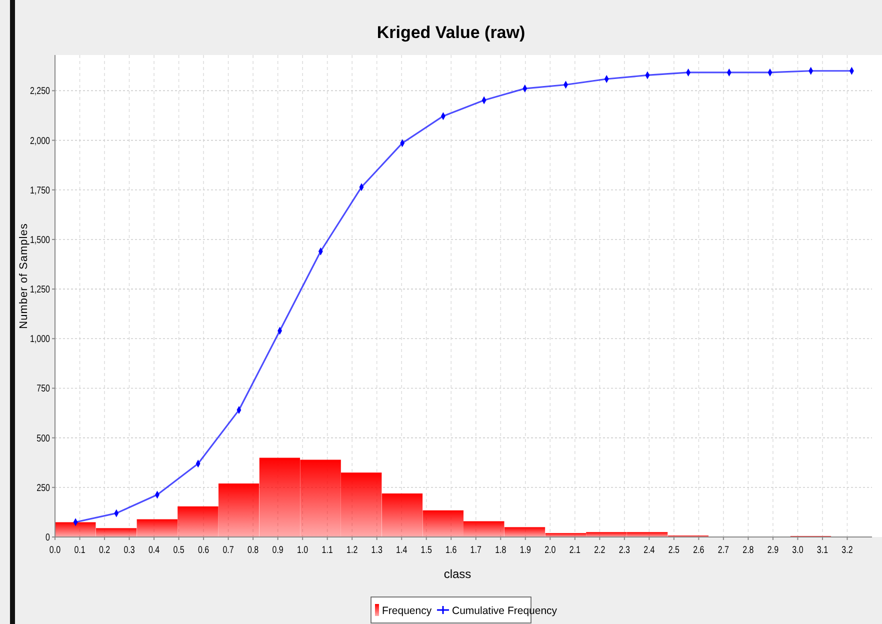 This screenshot has width=882, height=624. I want to click on legend-label: Frequency, so click(407, 611).